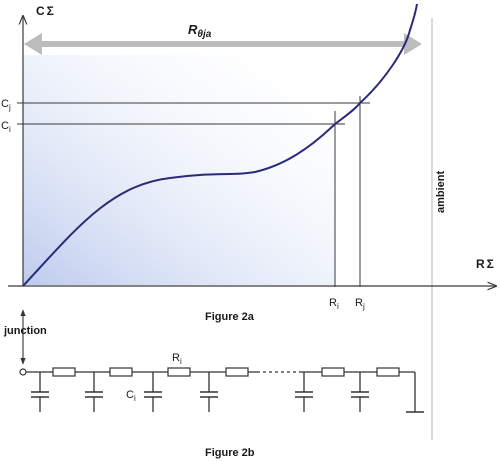  I want to click on resistor-ri, so click(179, 372).